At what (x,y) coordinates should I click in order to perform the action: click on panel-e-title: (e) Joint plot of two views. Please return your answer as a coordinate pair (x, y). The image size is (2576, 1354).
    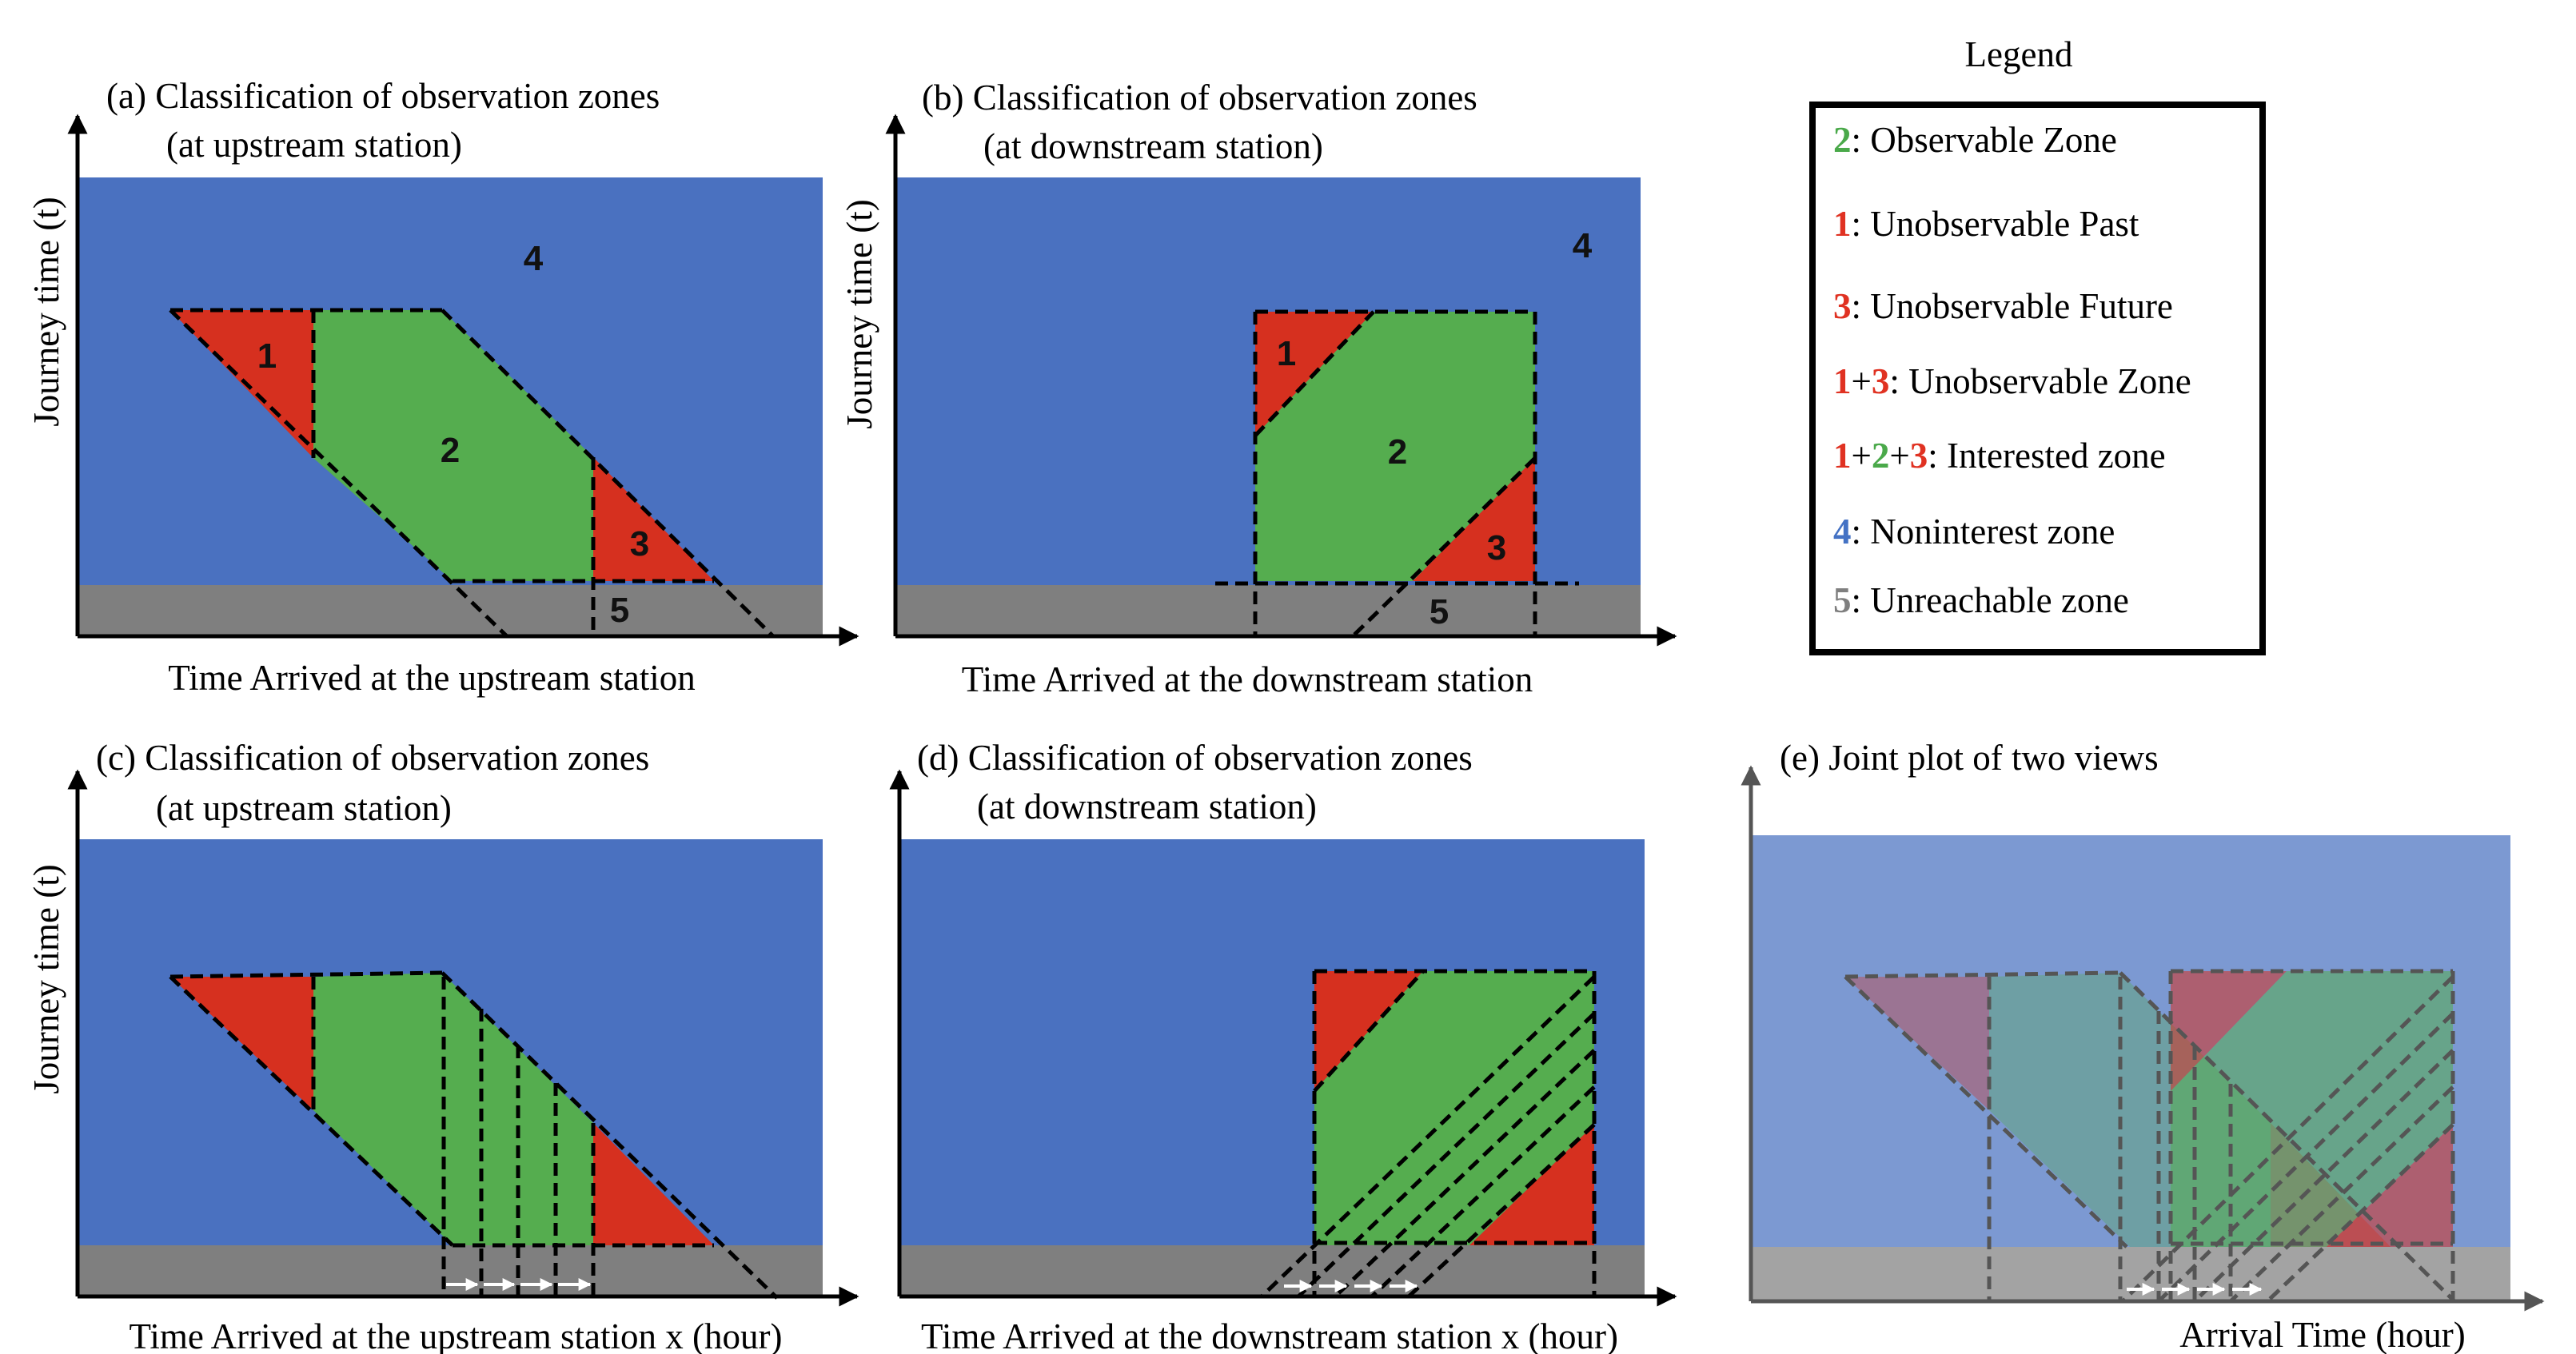
    Looking at the image, I should click on (1969, 758).